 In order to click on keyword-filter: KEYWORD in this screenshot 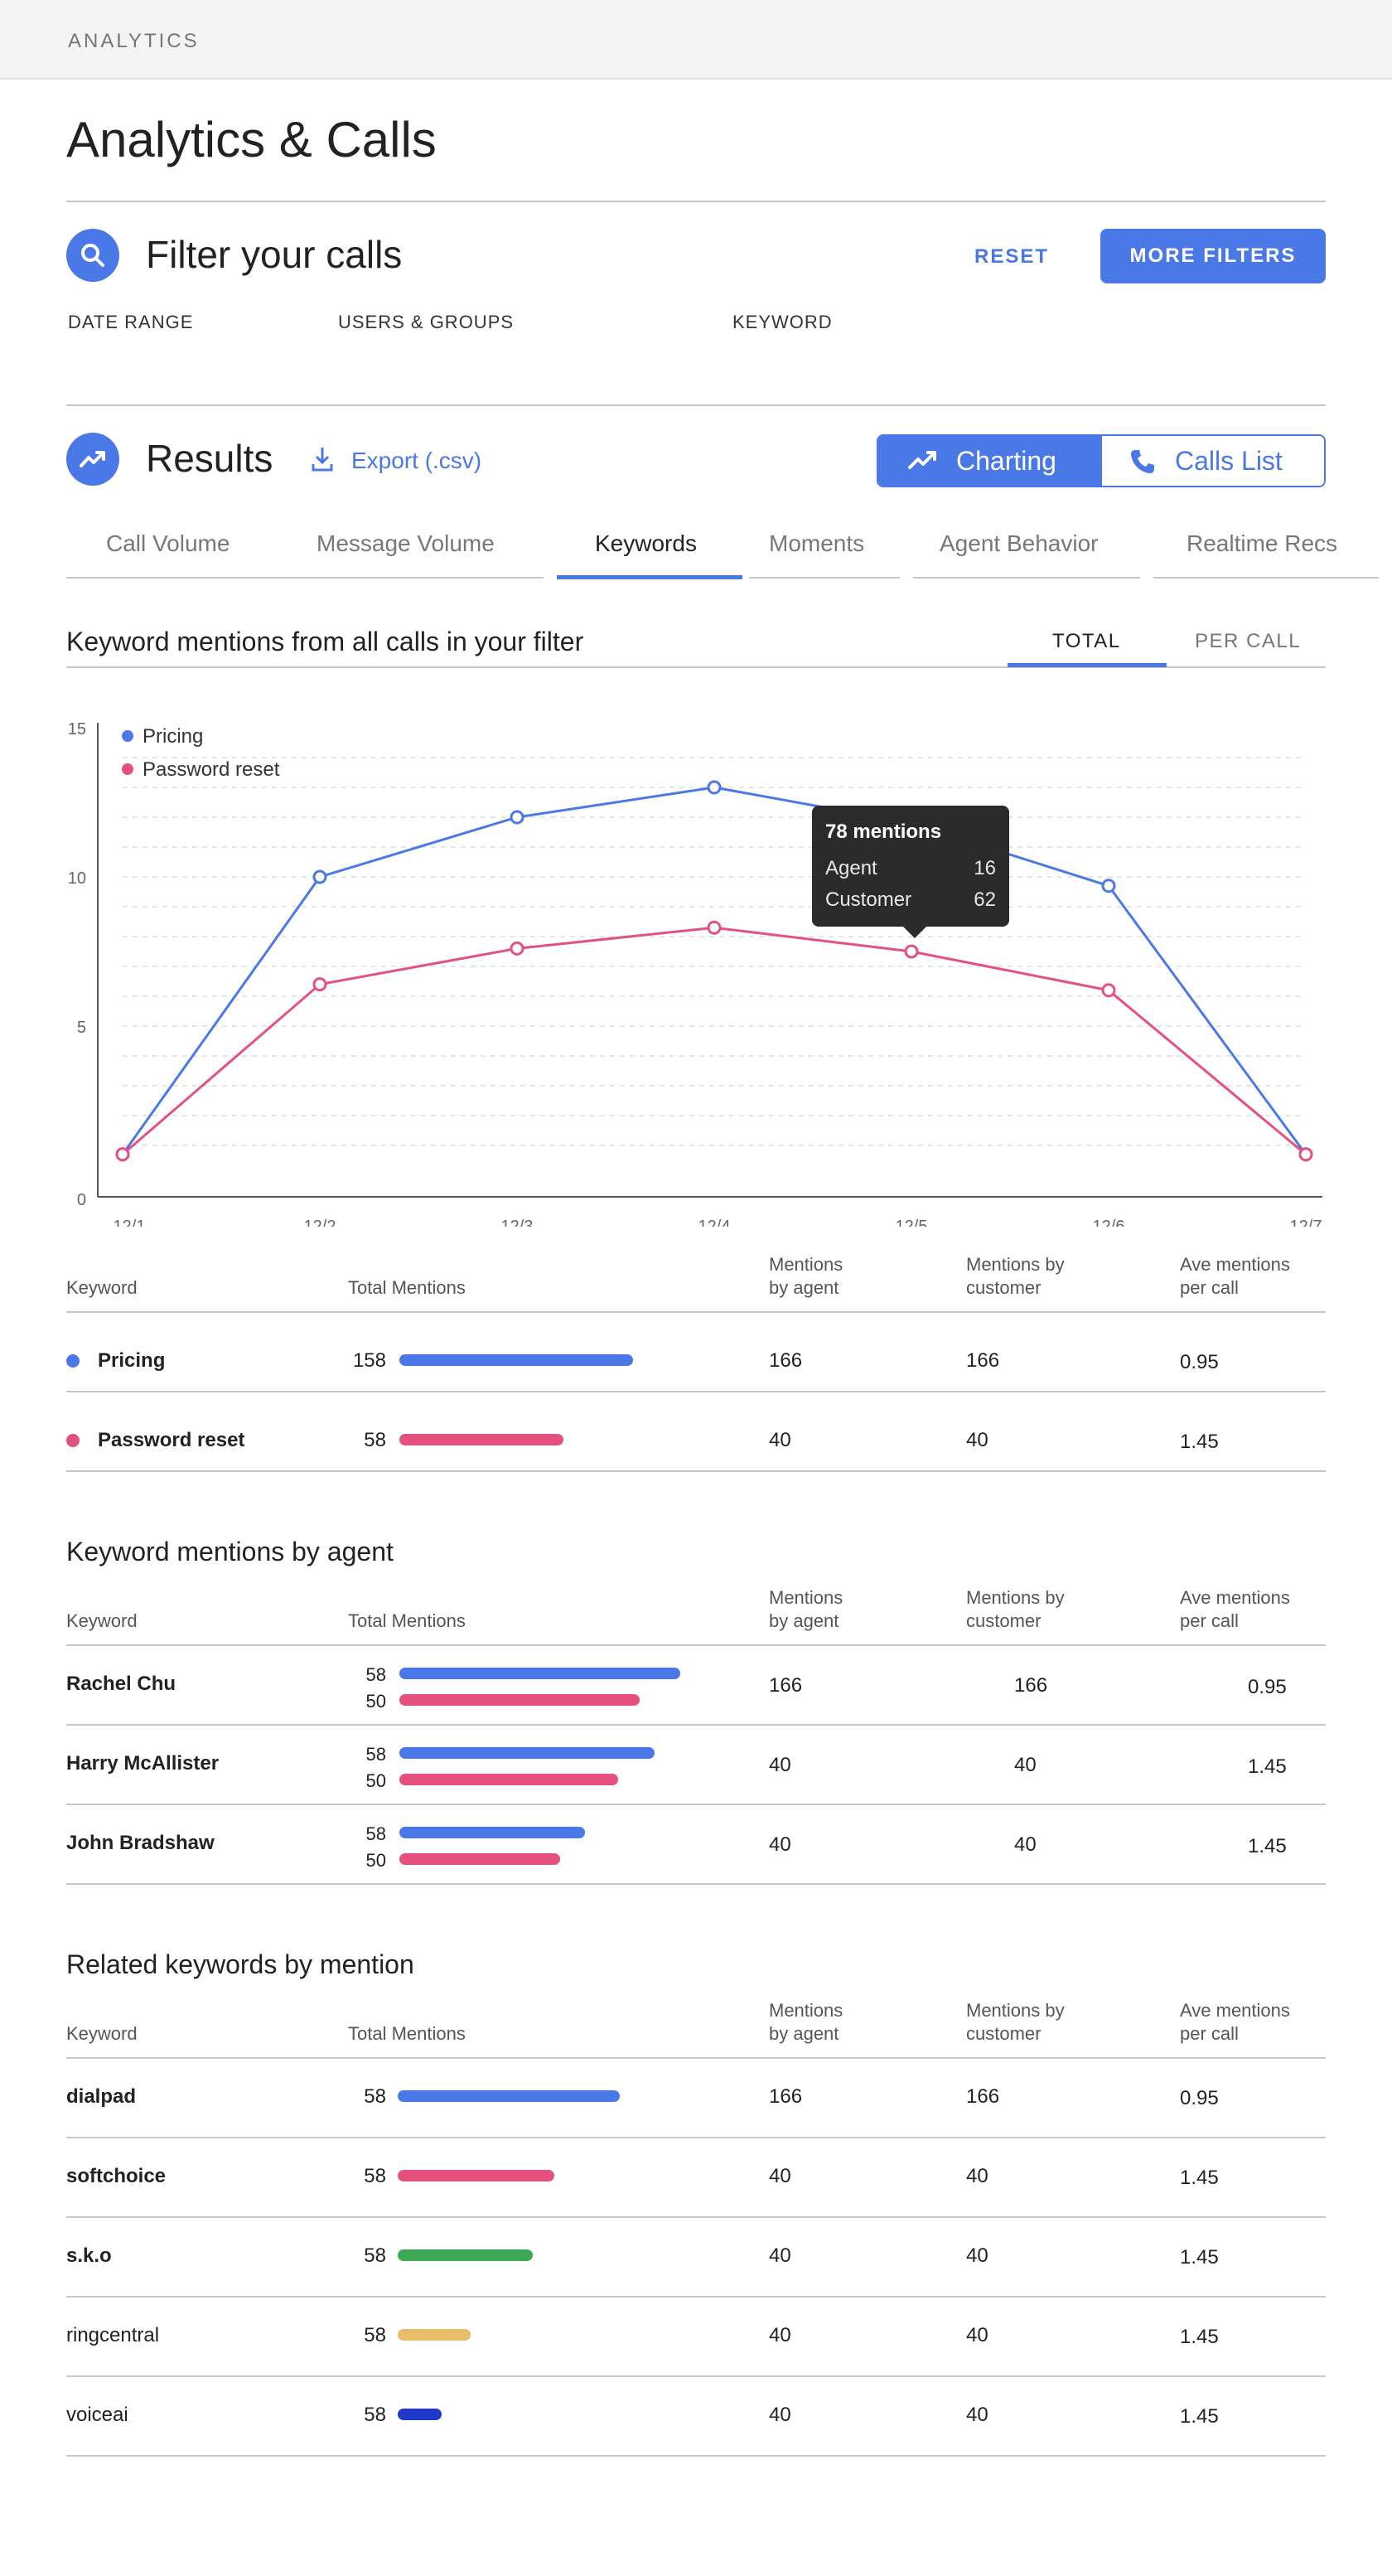, I will do `click(782, 322)`.